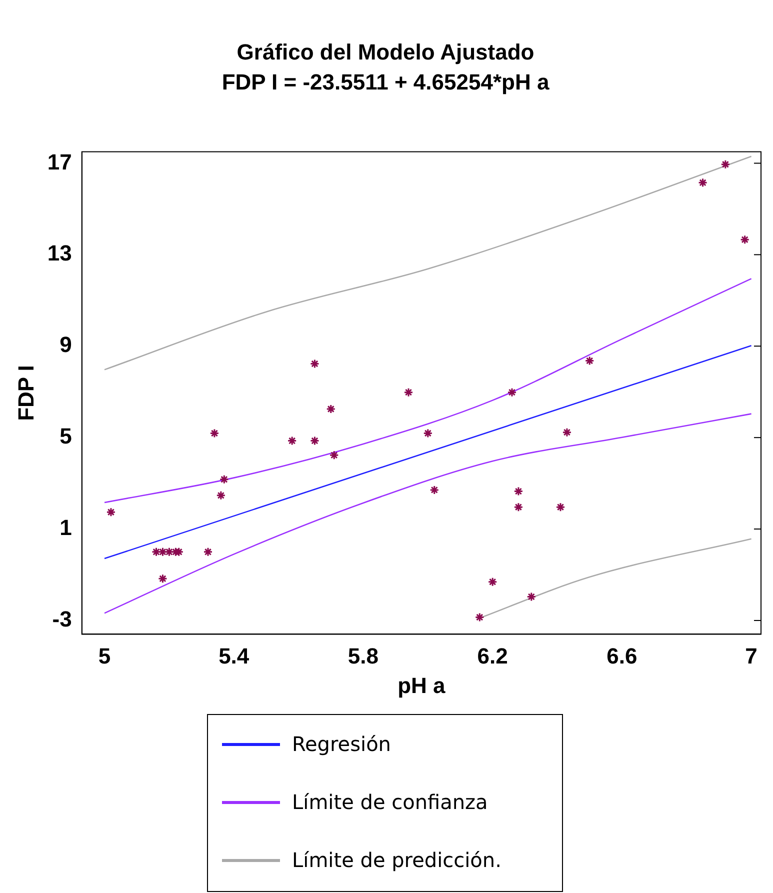 This screenshot has height=893, width=773. What do you see at coordinates (62, 619) in the screenshot?
I see `y-tick-label: -3` at bounding box center [62, 619].